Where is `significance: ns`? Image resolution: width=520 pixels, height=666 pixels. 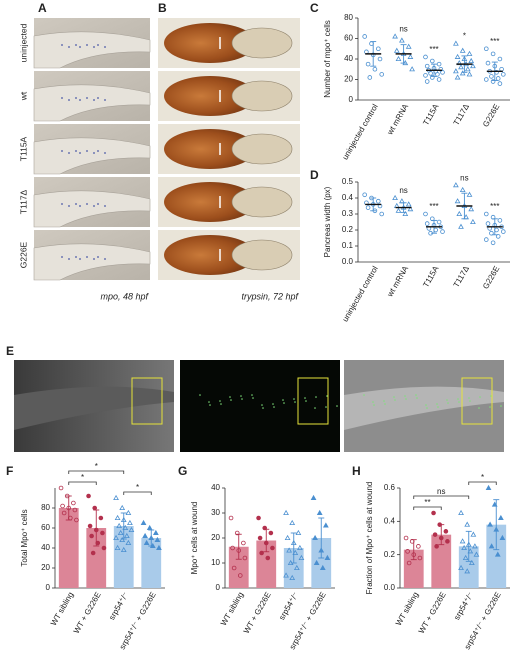 significance: ns is located at coordinates (403, 190).